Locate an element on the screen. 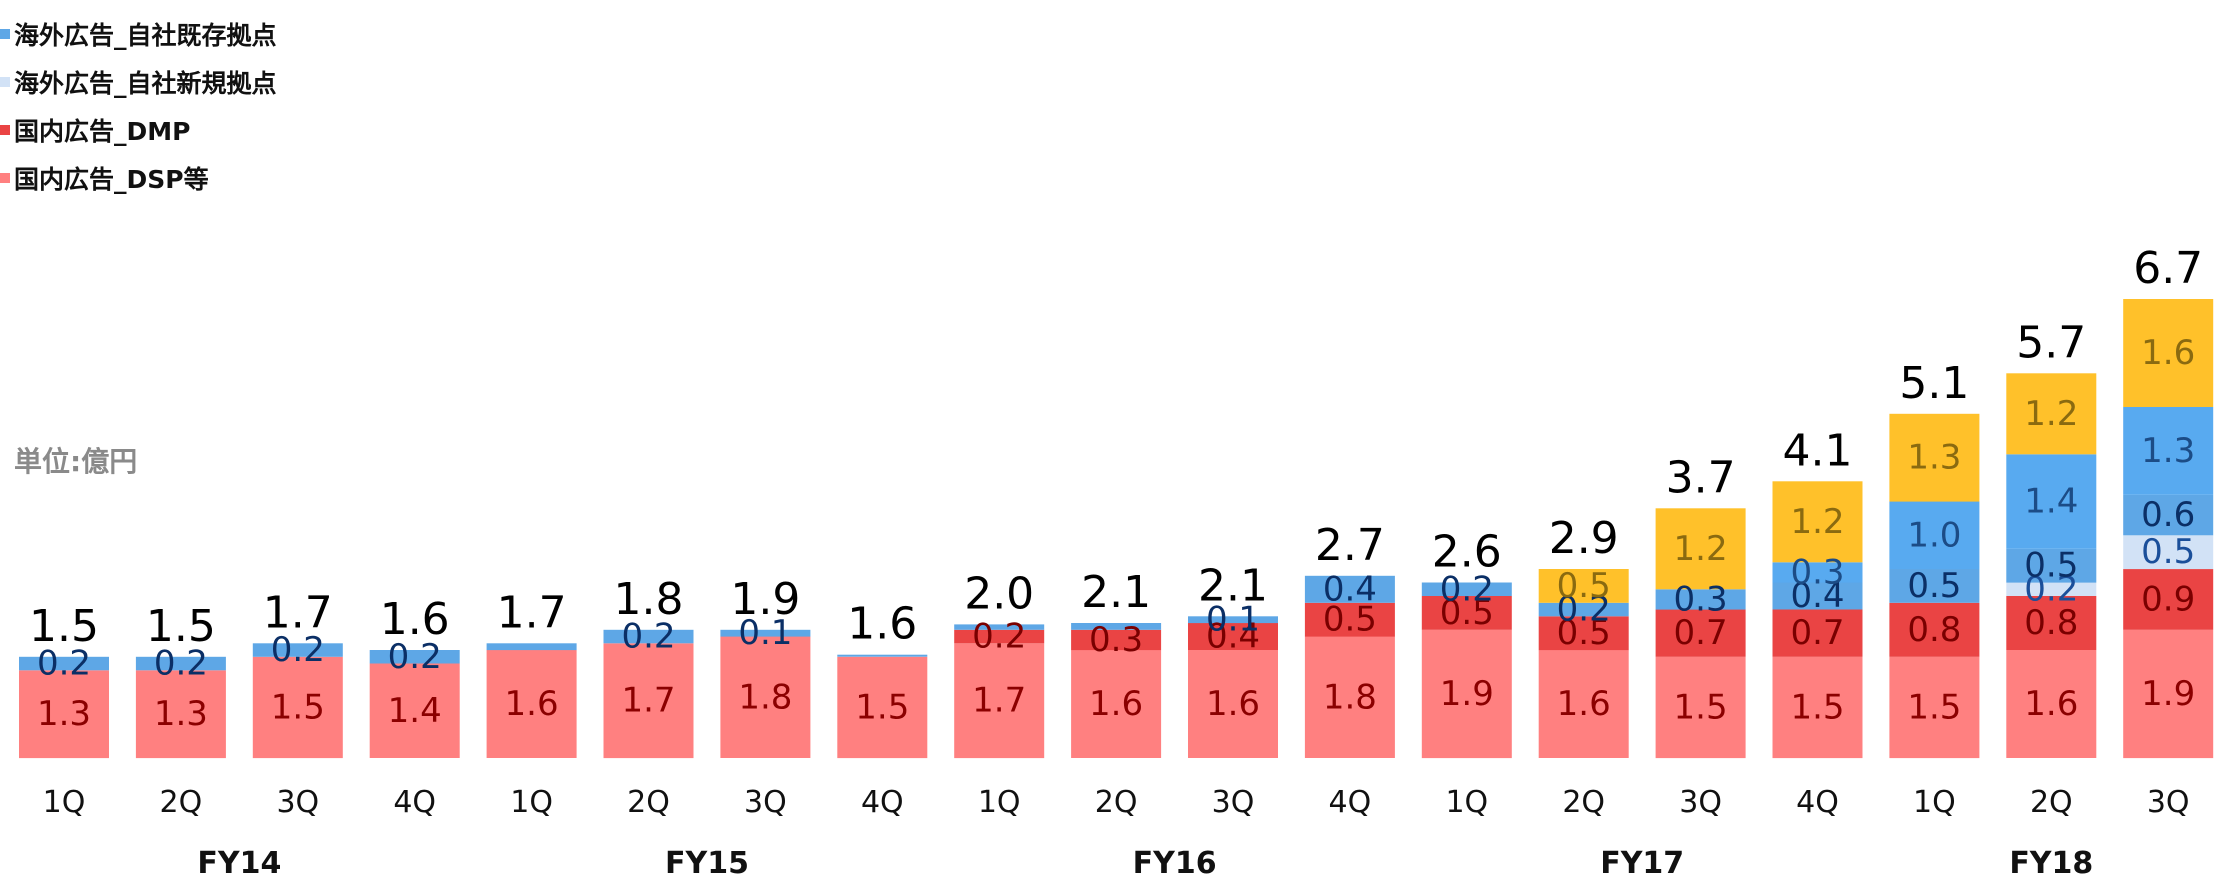 This screenshot has height=883, width=2226. legend-label: 海外広告_自社既存拠点 is located at coordinates (145, 35).